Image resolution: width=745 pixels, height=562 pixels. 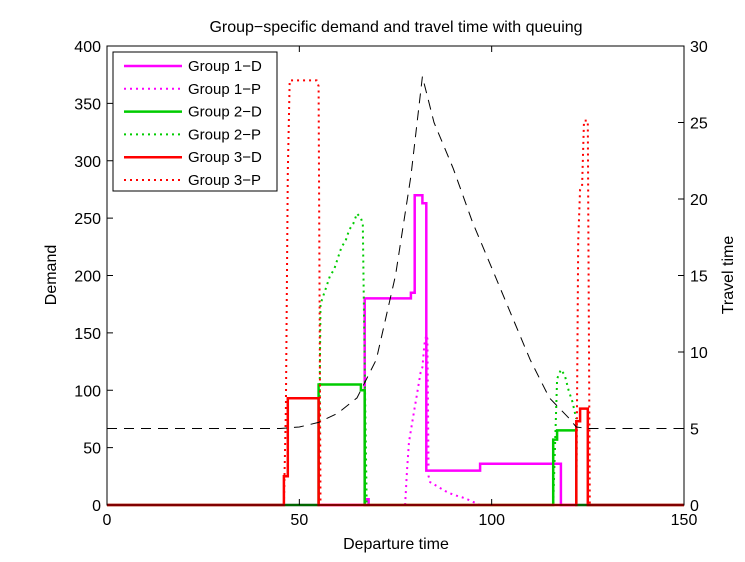 I want to click on y2-tick-label: 0, so click(x=694, y=506).